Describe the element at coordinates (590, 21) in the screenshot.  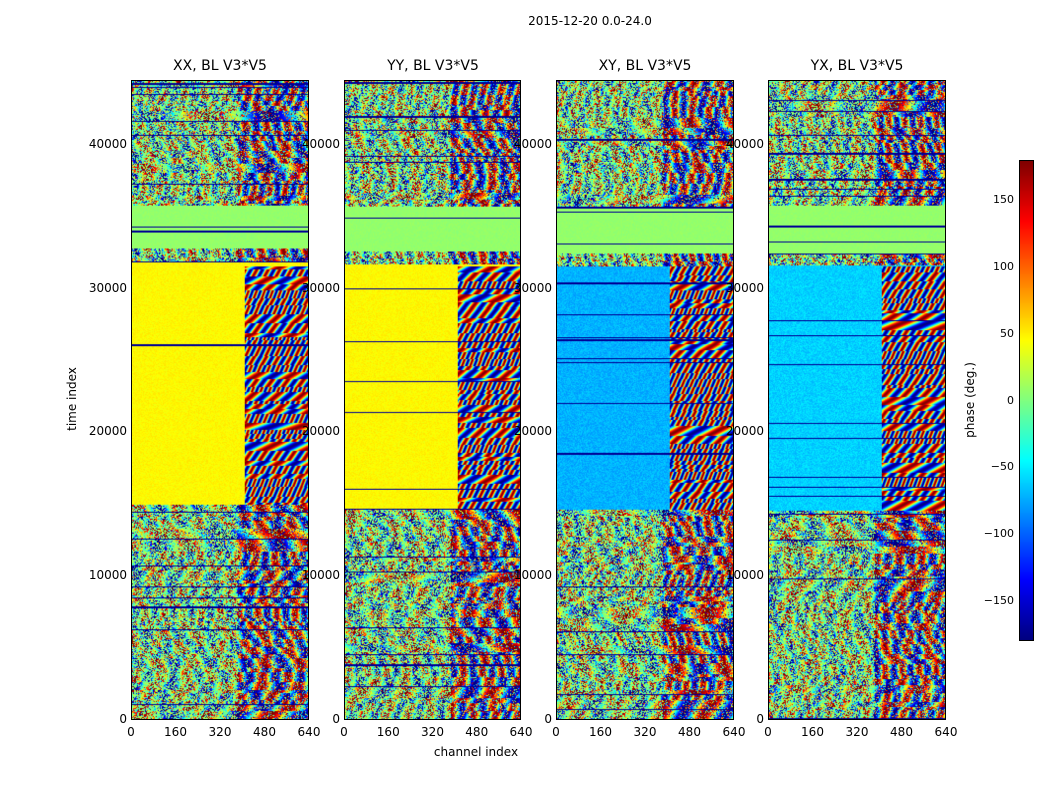
I see `figure-suptitle: 2015-12-20 0.0-24.0` at that location.